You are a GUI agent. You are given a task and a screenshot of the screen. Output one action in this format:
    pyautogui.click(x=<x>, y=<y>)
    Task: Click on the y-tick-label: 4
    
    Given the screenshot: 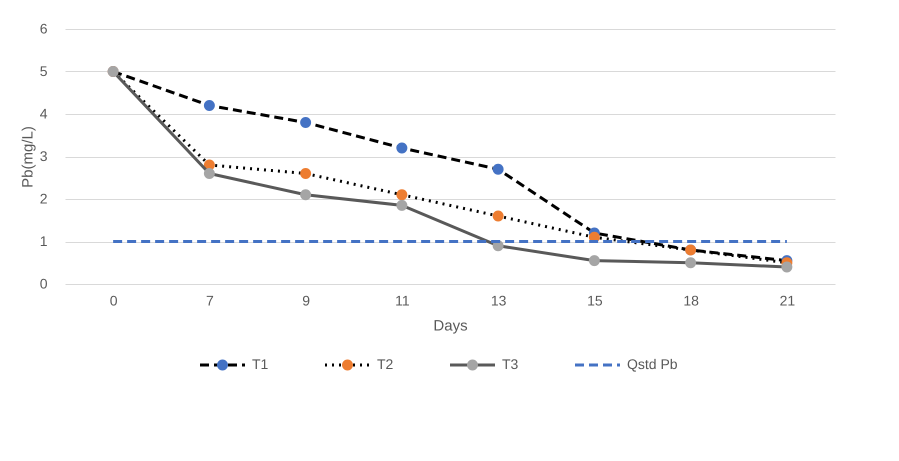 What is the action you would take?
    pyautogui.click(x=44, y=114)
    